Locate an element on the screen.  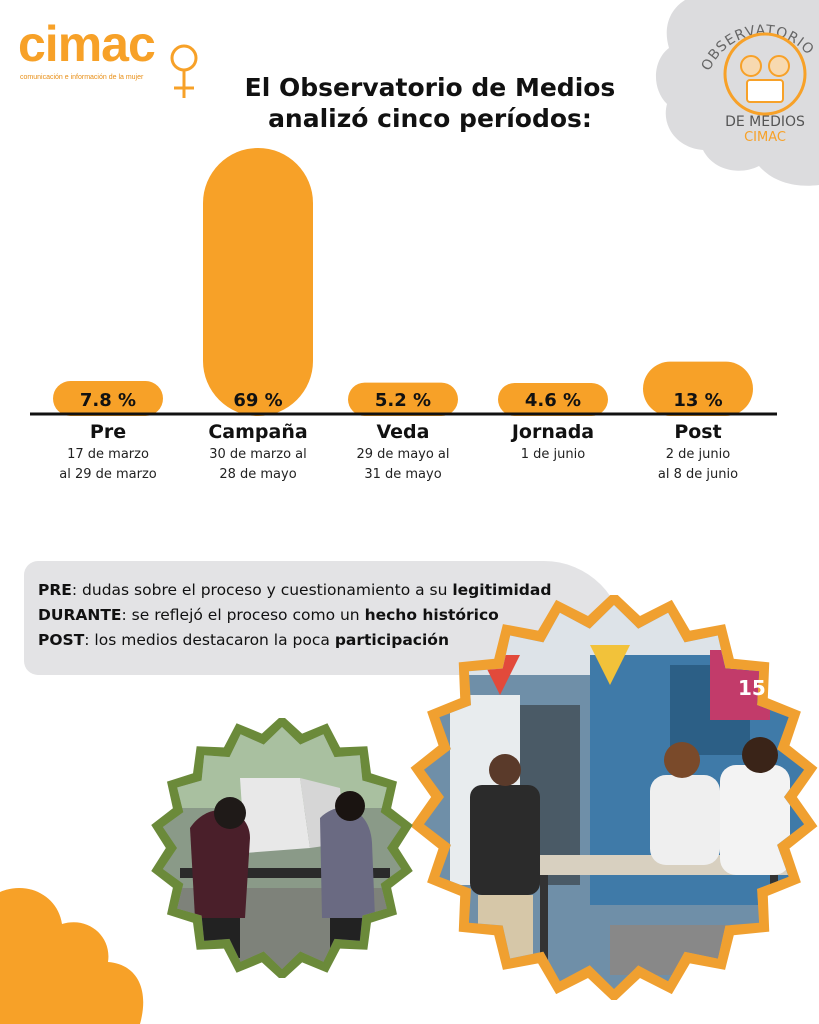
badge-line-1: DE MEDIOS is located at coordinates (765, 122).